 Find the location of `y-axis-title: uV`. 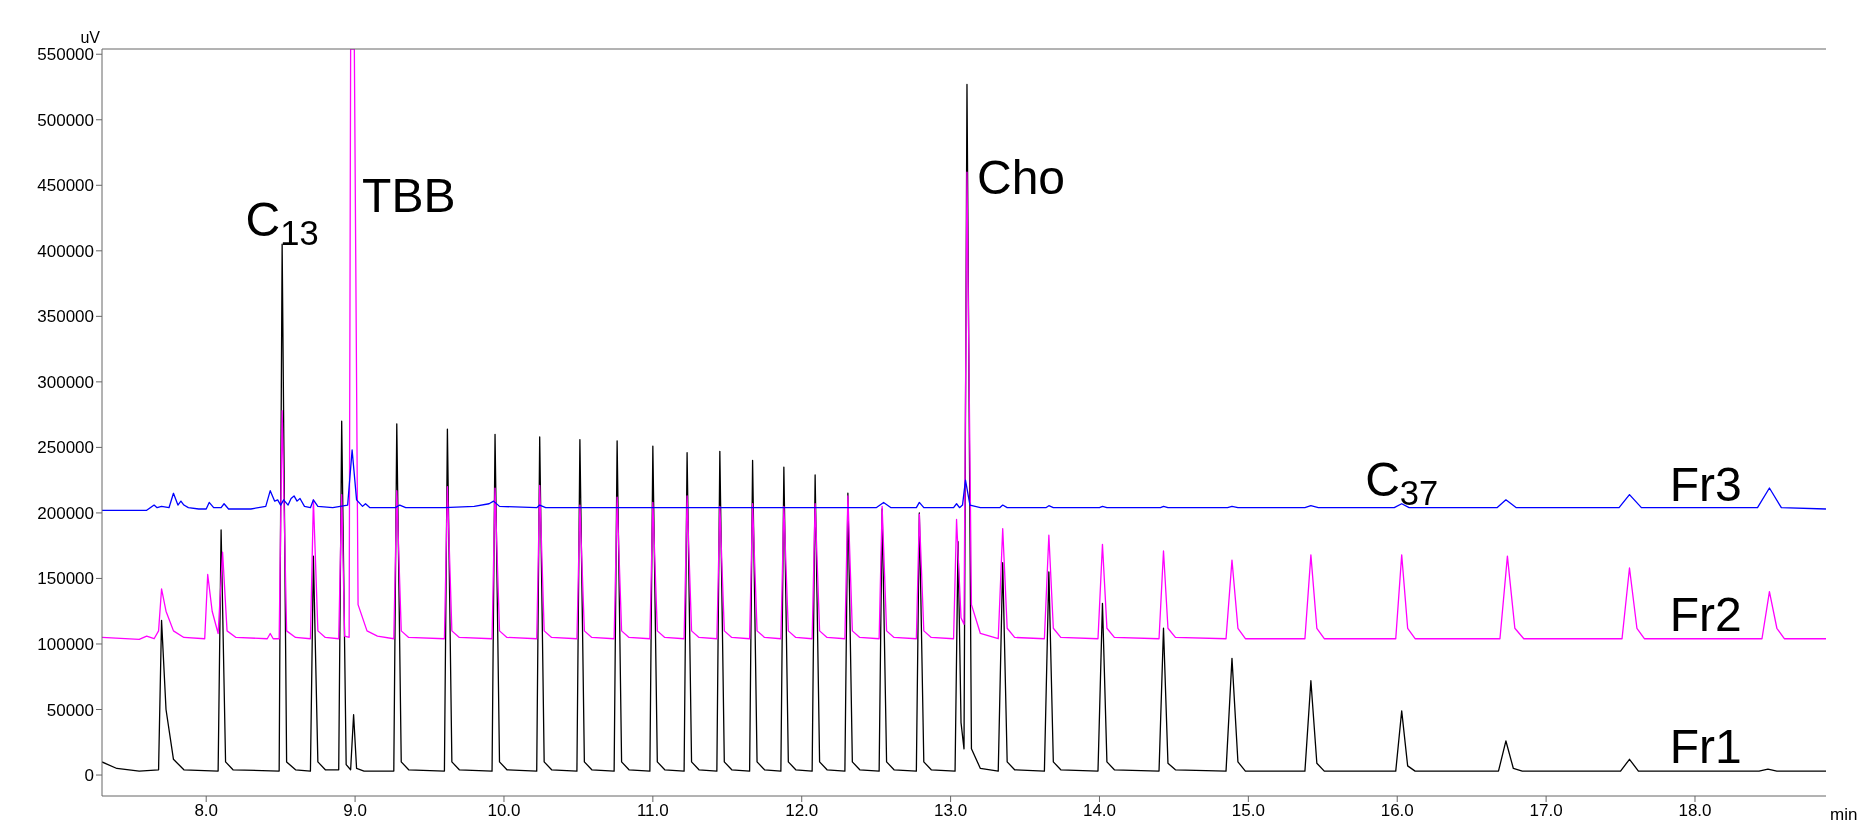

y-axis-title: uV is located at coordinates (90, 37).